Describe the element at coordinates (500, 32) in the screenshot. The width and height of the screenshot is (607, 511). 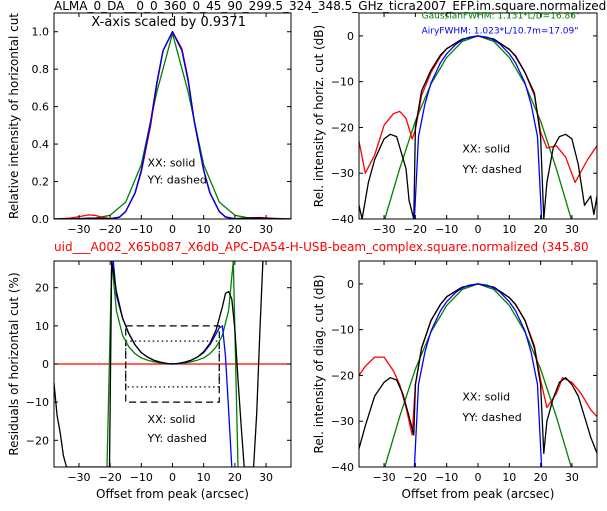
I see `annotation: AiryFWHM: 1.023*L/10.7m=17.09"` at that location.